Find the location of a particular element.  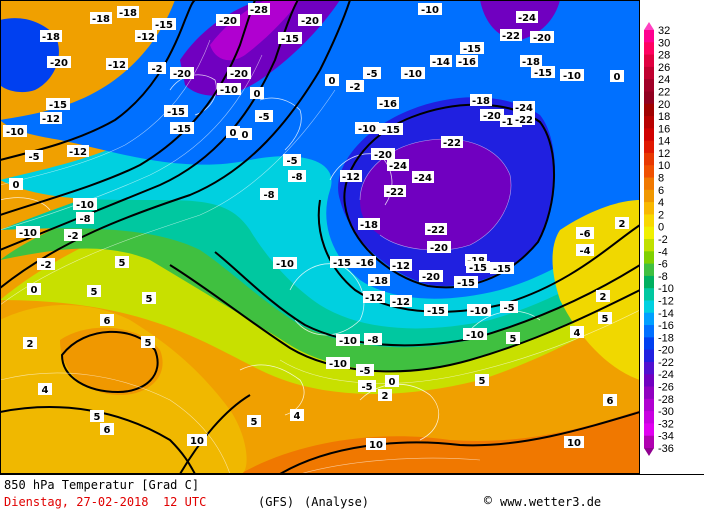

color-scale-tick-label: 26 is located at coordinates (664, 68).